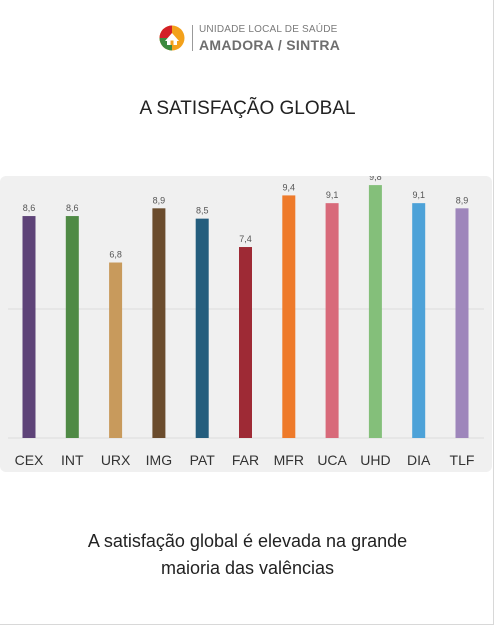 This screenshot has width=495, height=626. I want to click on logo: UNIDADE LOCAL DE SAÚDE AMADORA / SINTRA, so click(249, 38).